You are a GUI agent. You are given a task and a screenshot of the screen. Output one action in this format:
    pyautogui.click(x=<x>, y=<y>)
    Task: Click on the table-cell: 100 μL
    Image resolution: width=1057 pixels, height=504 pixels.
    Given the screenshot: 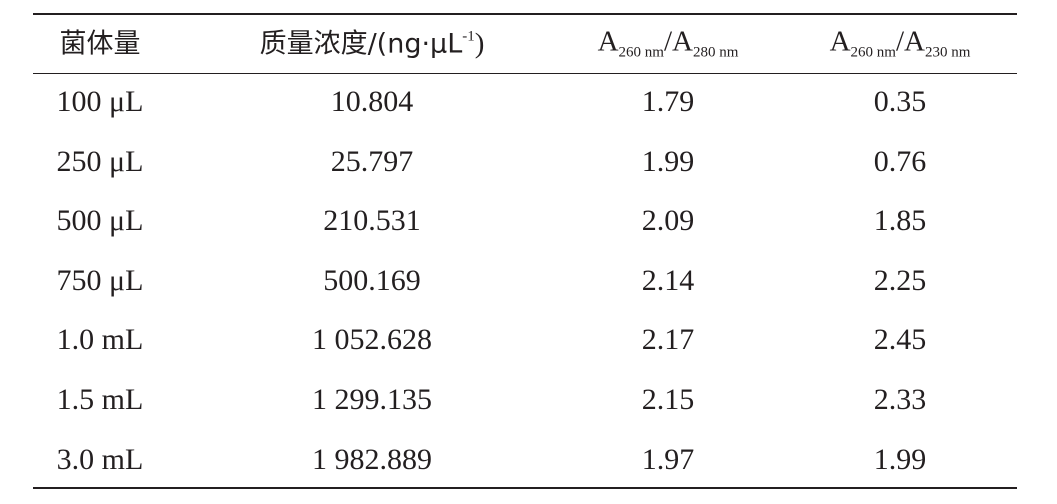 What is the action you would take?
    pyautogui.click(x=100, y=101)
    